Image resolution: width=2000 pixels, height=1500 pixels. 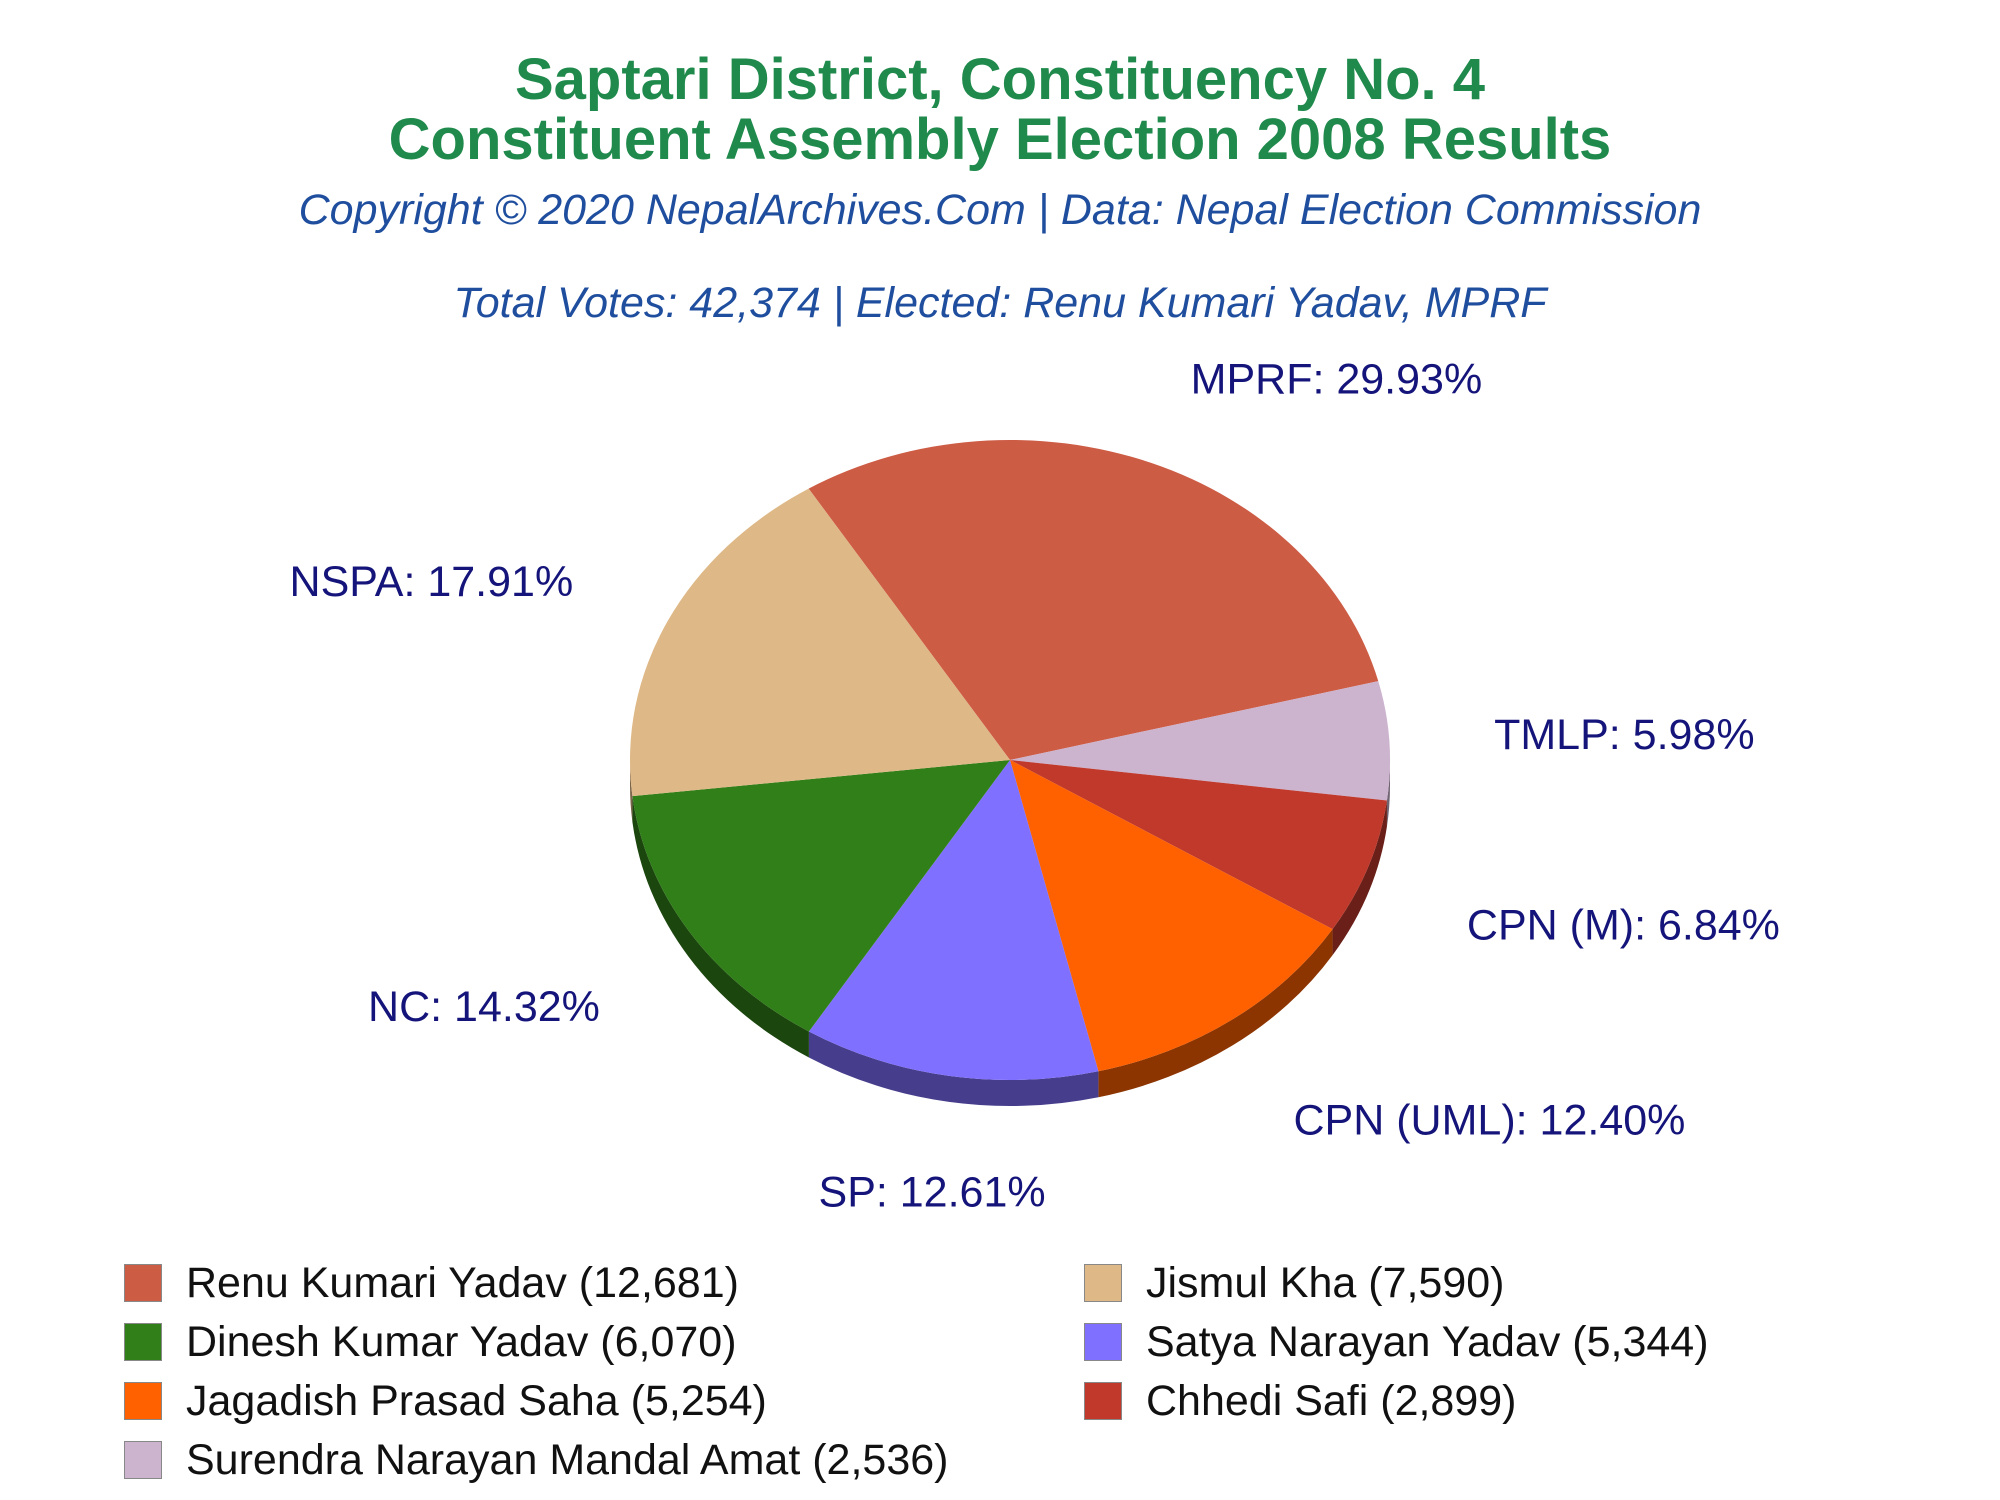 I want to click on slice-label-nc: NC: 14.32%, so click(x=484, y=1007).